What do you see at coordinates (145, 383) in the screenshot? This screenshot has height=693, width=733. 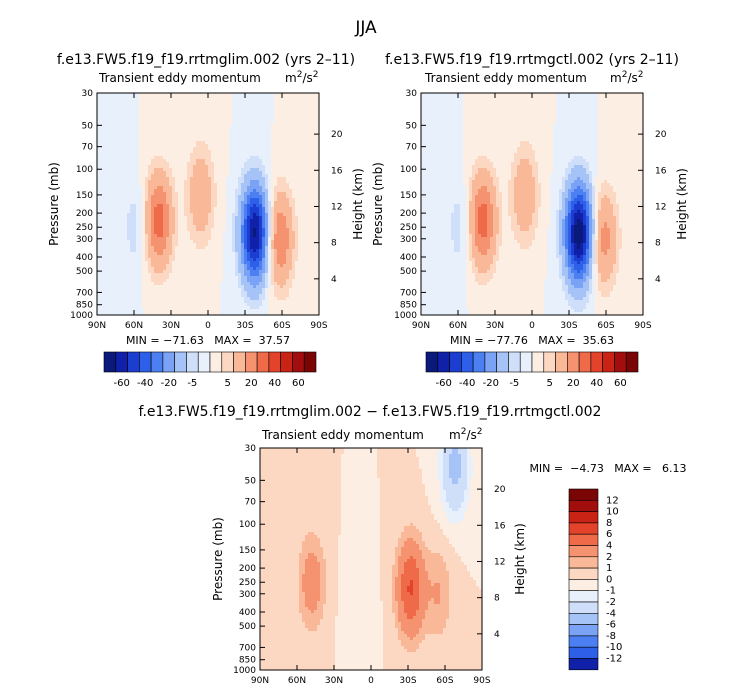 I see `colorbar-label: -40` at bounding box center [145, 383].